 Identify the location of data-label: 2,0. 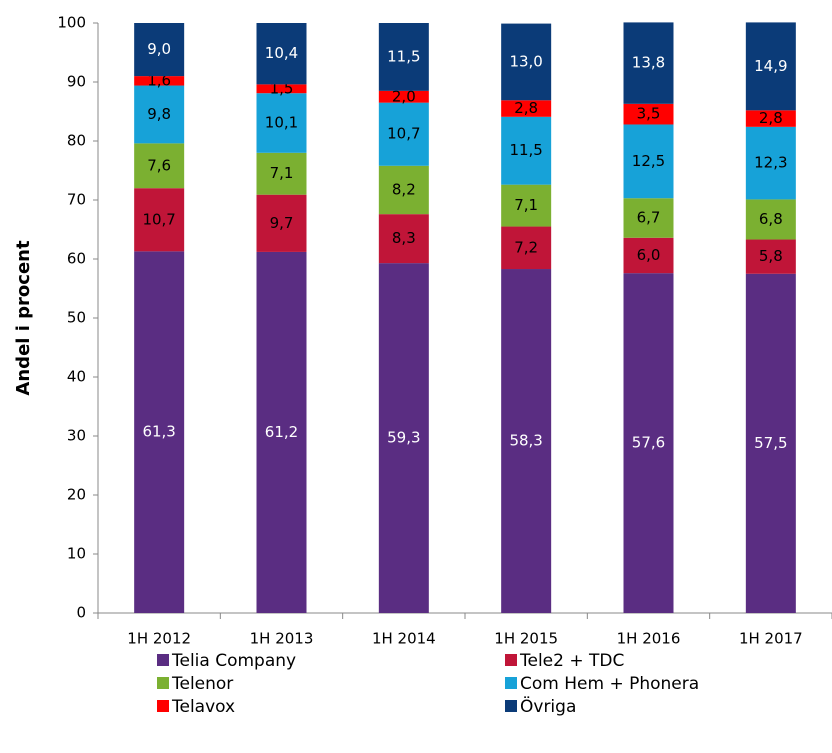
(404, 96).